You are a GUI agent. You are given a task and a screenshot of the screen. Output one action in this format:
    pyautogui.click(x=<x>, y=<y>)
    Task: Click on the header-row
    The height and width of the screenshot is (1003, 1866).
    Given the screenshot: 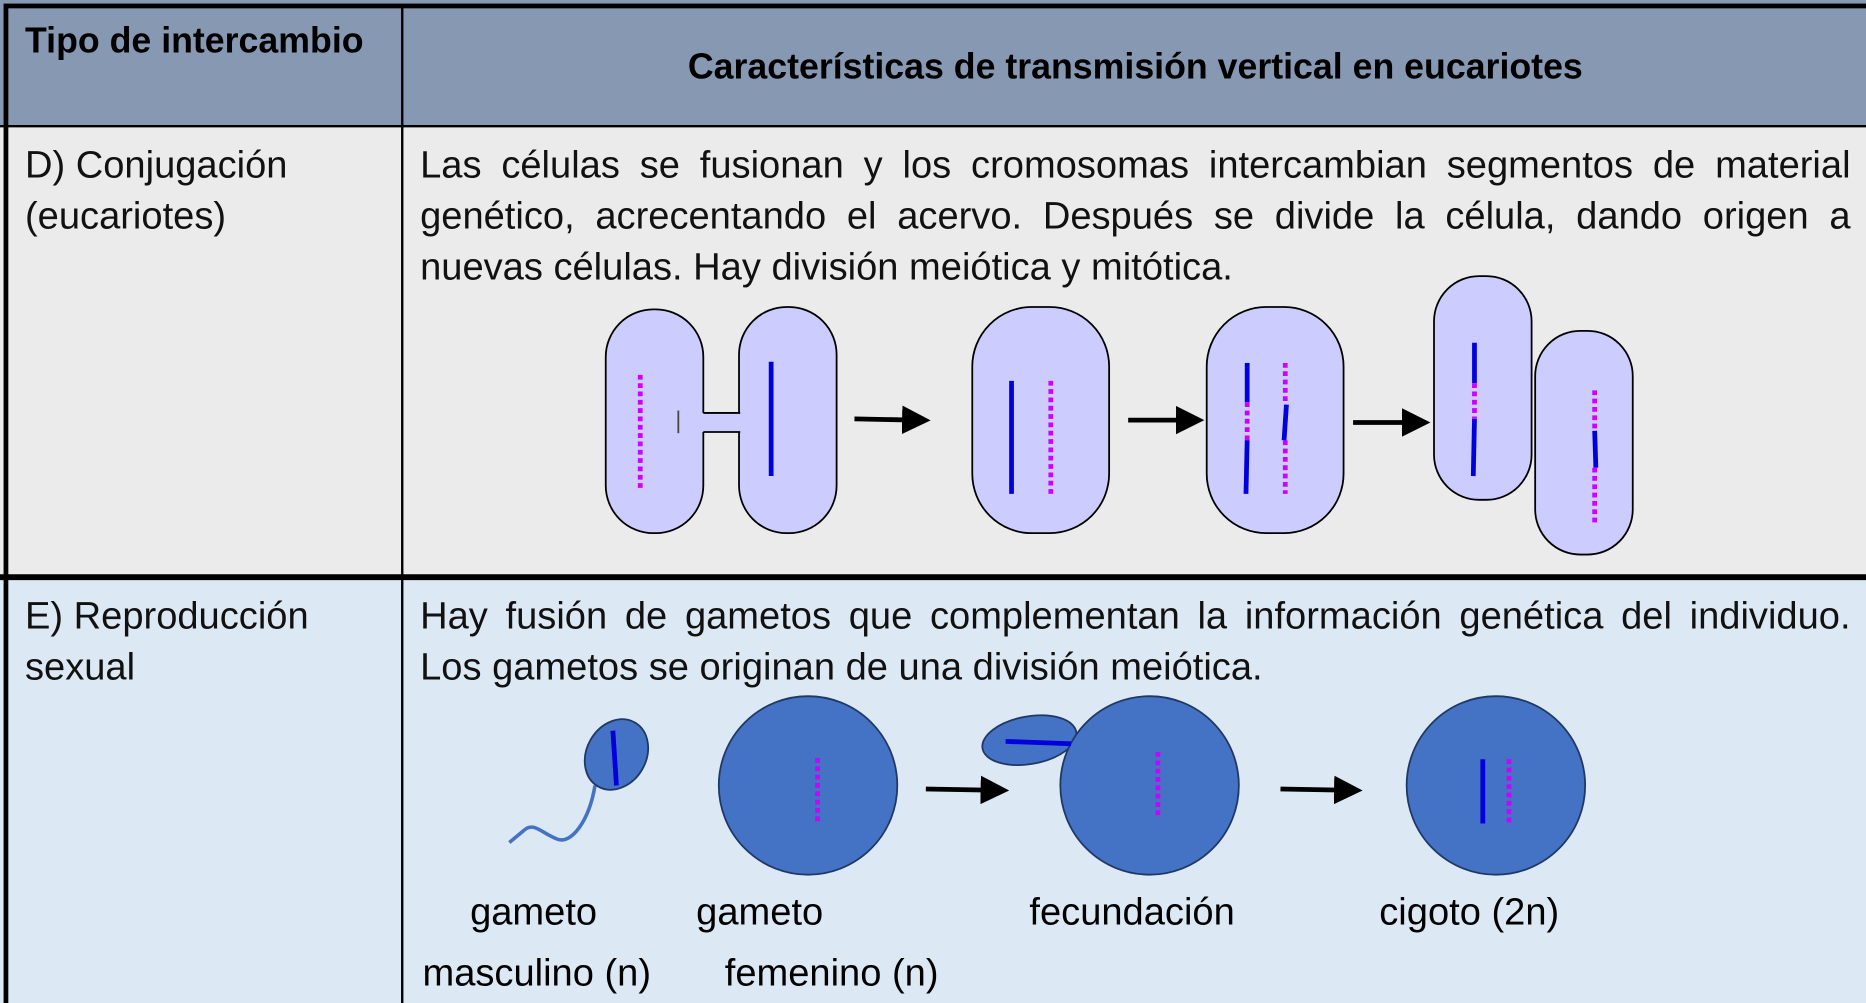 What is the action you would take?
    pyautogui.click(x=933, y=63)
    